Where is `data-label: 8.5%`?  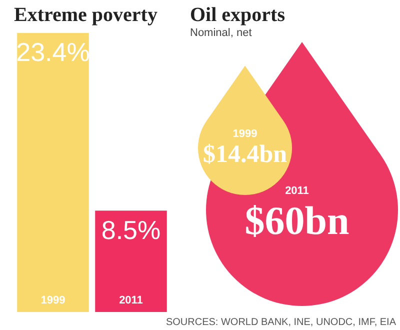
data-label: 8.5% is located at coordinates (131, 229).